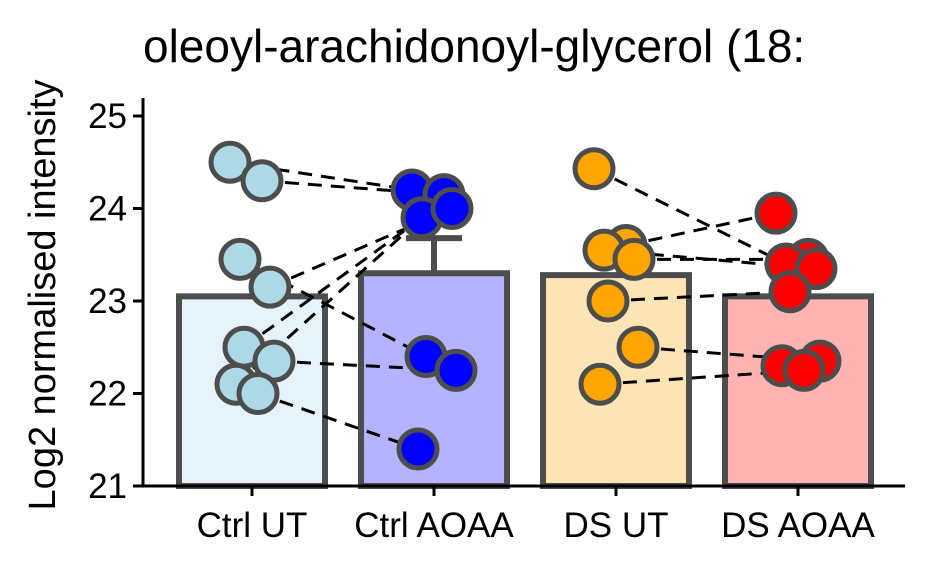 This screenshot has height=570, width=930. Describe the element at coordinates (798, 525) in the screenshot. I see `x-tick-label: DS AOAA` at that location.